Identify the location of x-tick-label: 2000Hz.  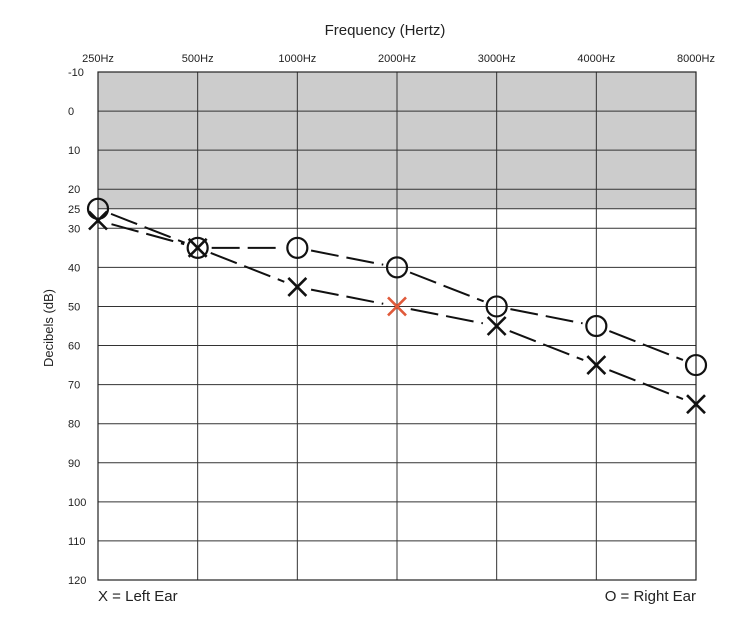
(397, 59).